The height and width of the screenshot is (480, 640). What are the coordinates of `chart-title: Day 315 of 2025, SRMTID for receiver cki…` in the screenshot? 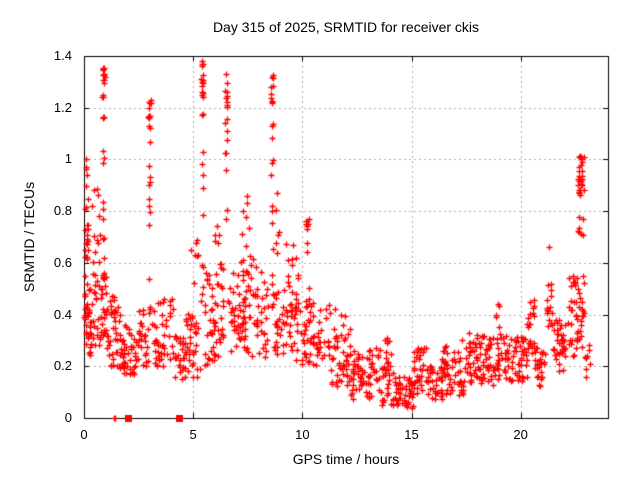 It's located at (346, 27).